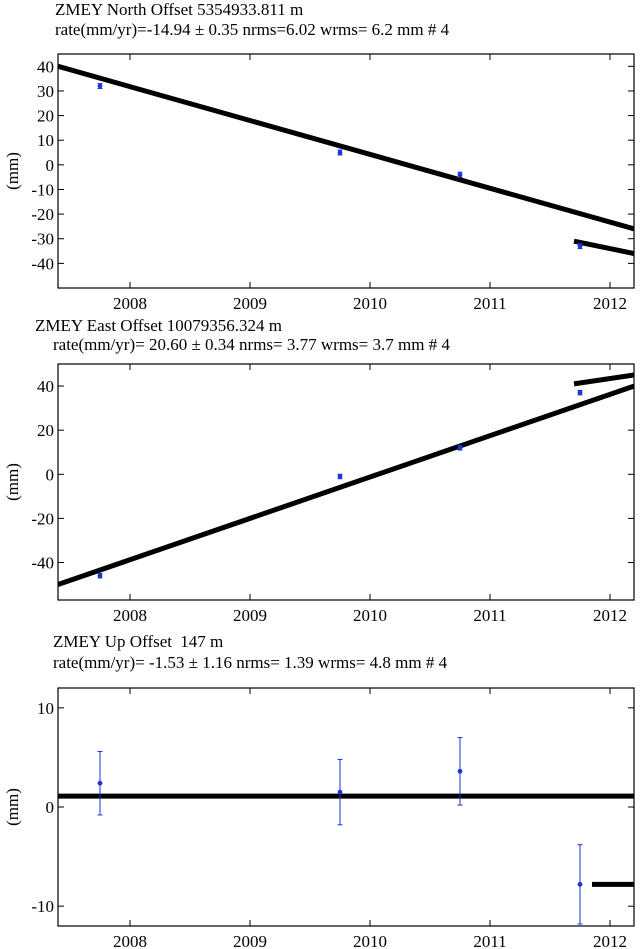 The image size is (640, 949). What do you see at coordinates (250, 615) in the screenshot?
I see `east-xtick-label: 2009` at bounding box center [250, 615].